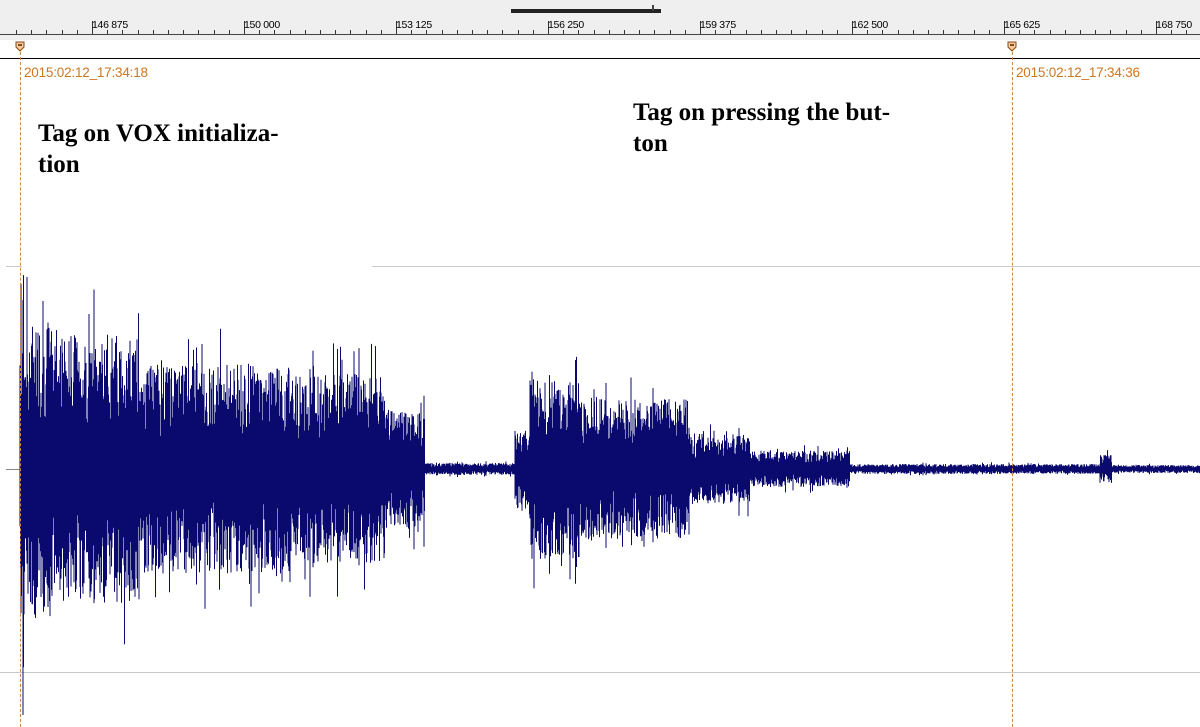 This screenshot has width=1200, height=727. I want to click on ruler-label: 150 000, so click(262, 25).